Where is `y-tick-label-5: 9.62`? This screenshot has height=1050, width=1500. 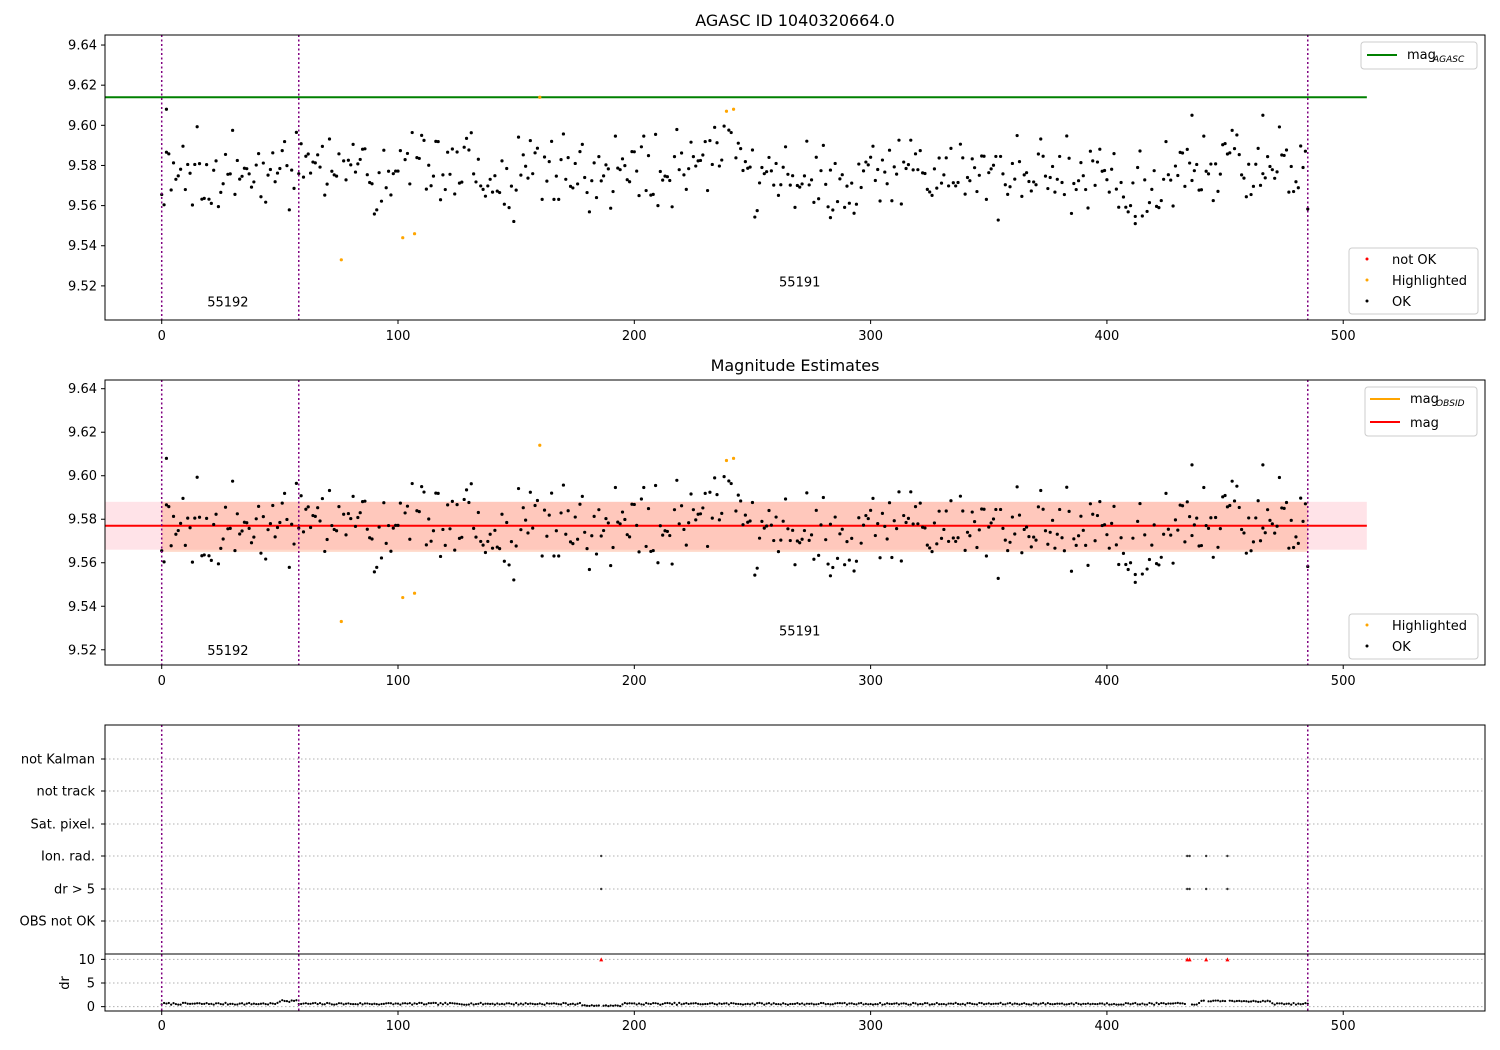 y-tick-label-5: 9.62 is located at coordinates (82, 86).